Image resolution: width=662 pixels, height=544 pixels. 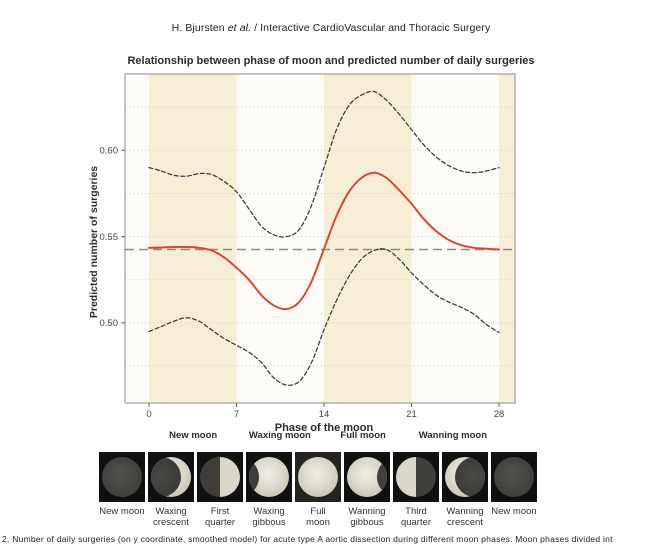 I want to click on waxing-gibbous-moon-icon, so click(x=269, y=477).